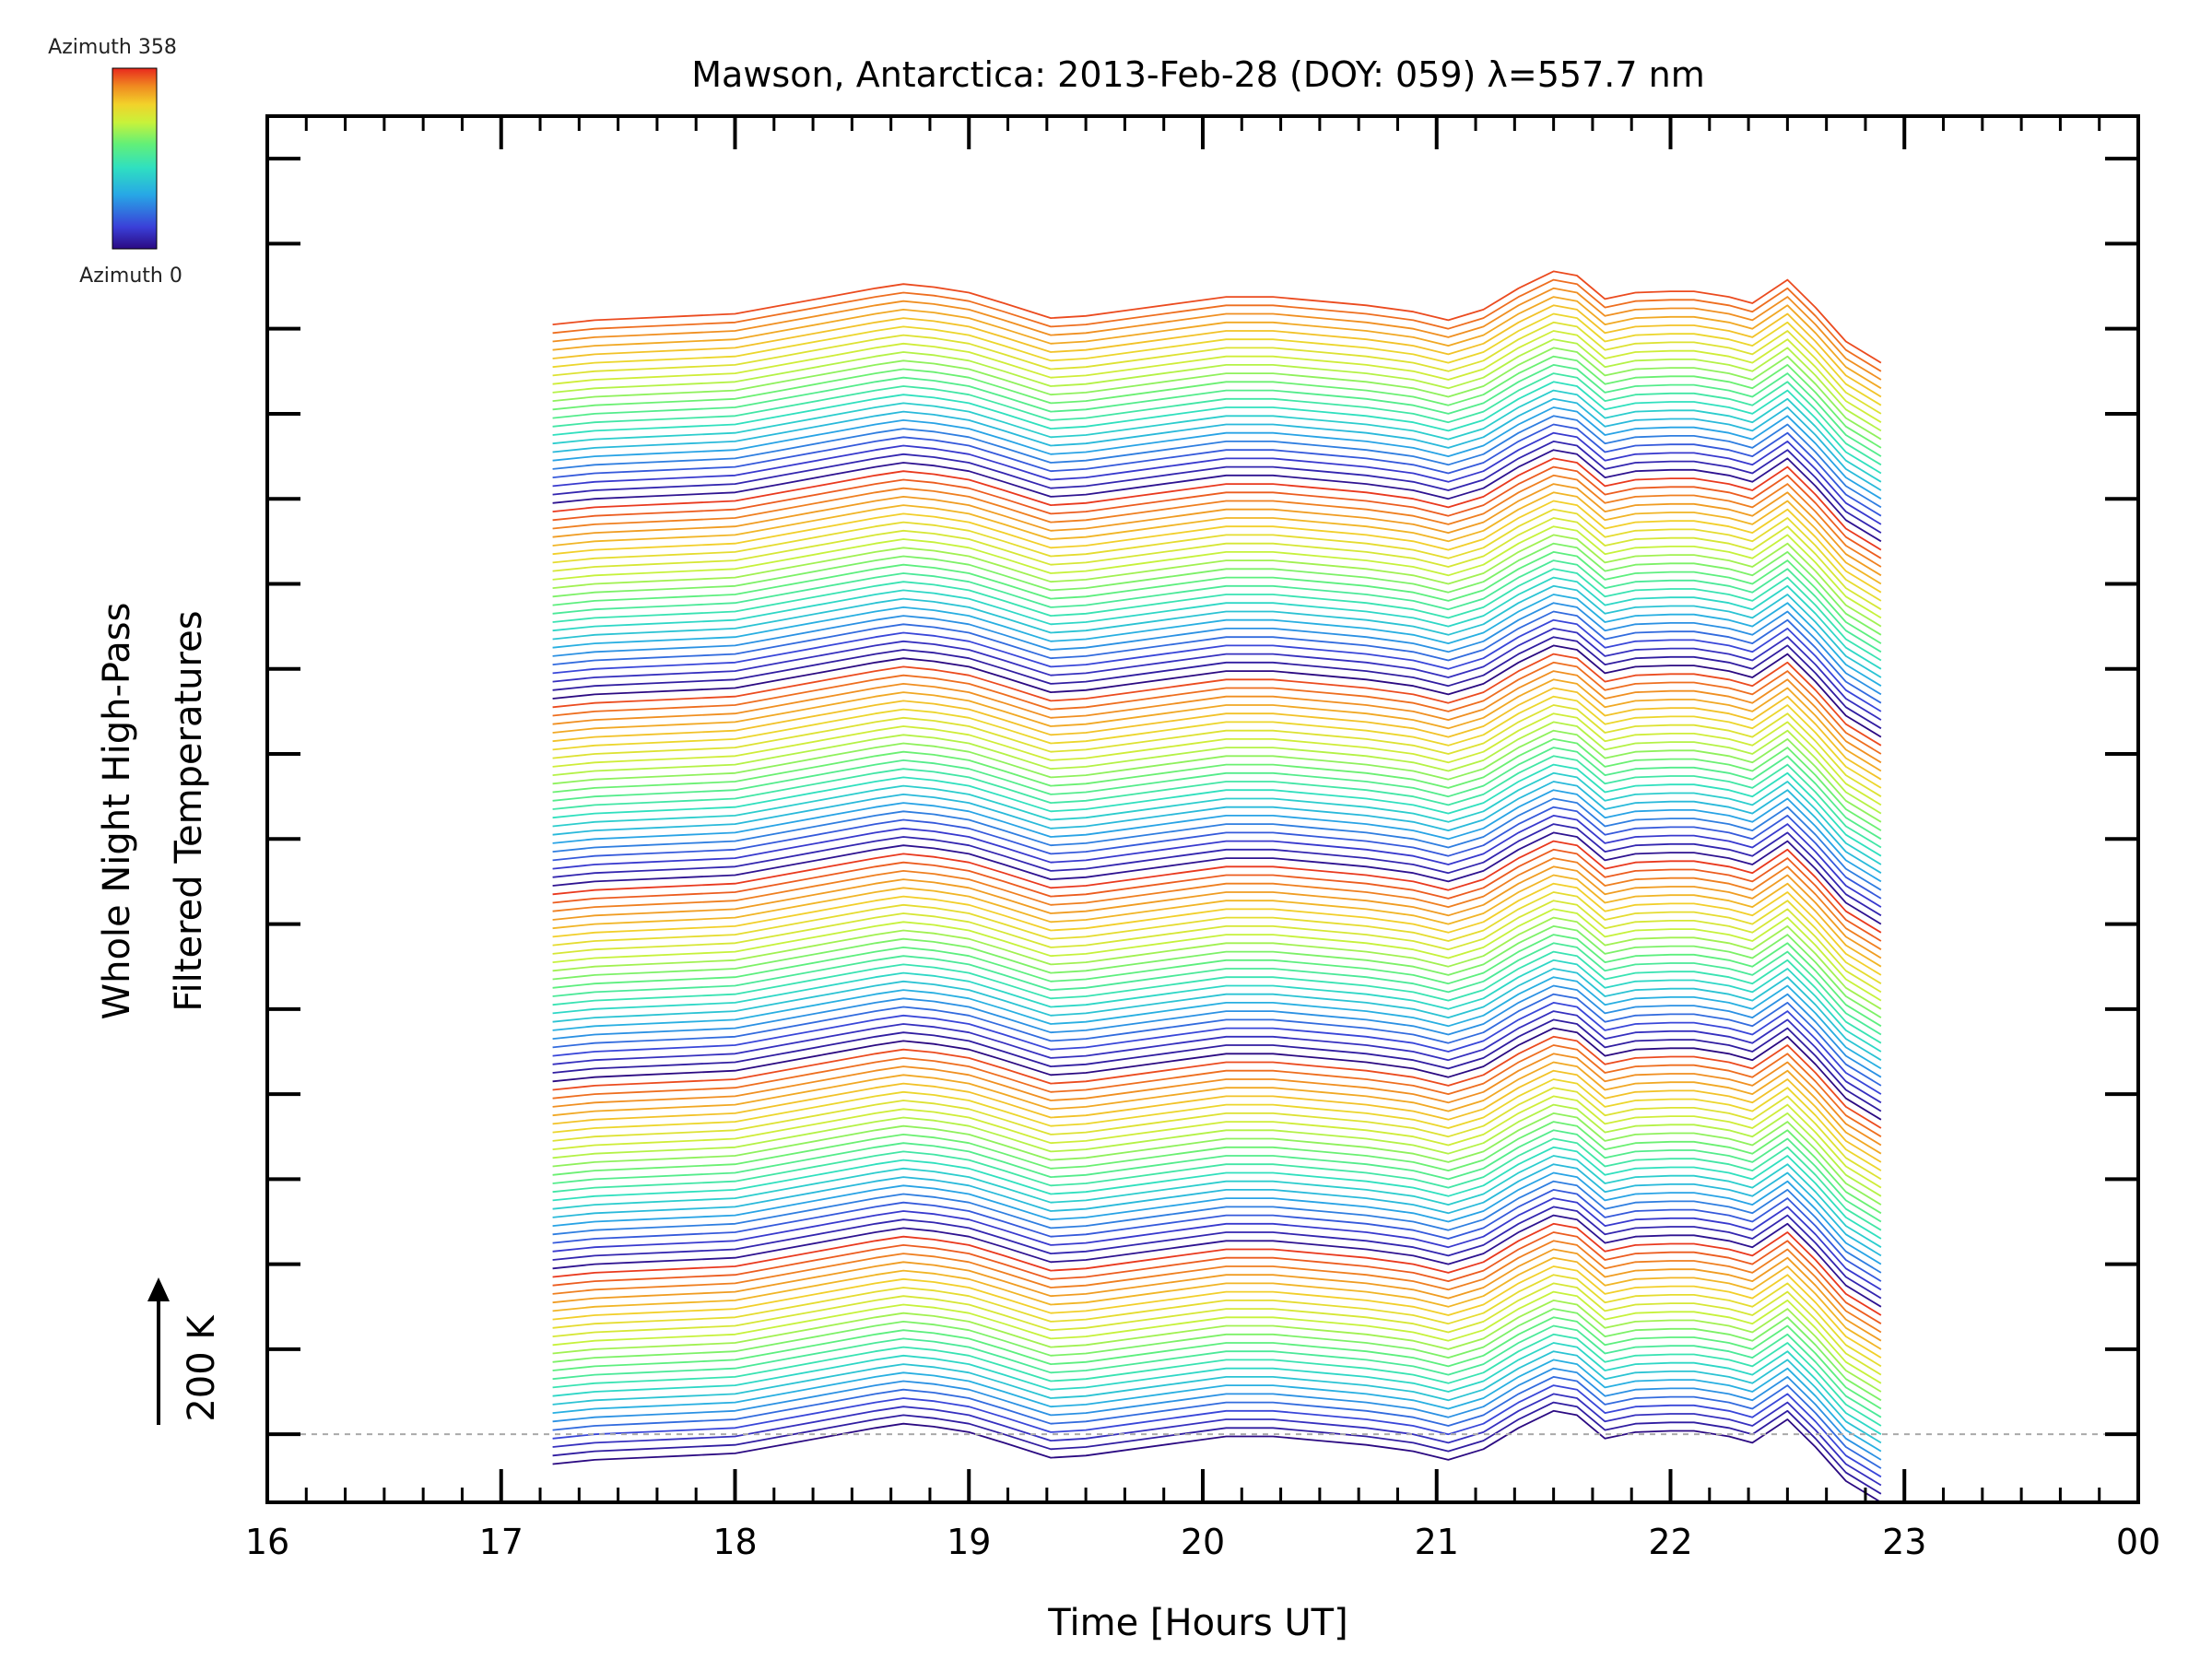  Describe the element at coordinates (130, 276) in the screenshot. I see `colorbar-bottom-label: Azimuth 0` at that location.